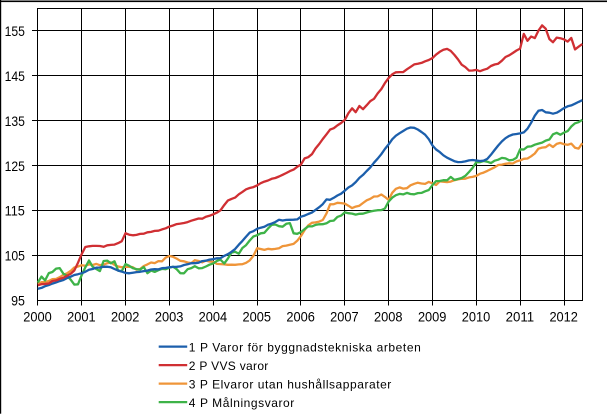 Image resolution: width=607 pixels, height=418 pixels. What do you see at coordinates (15, 211) in the screenshot?
I see `svg-text: 115` at bounding box center [15, 211].